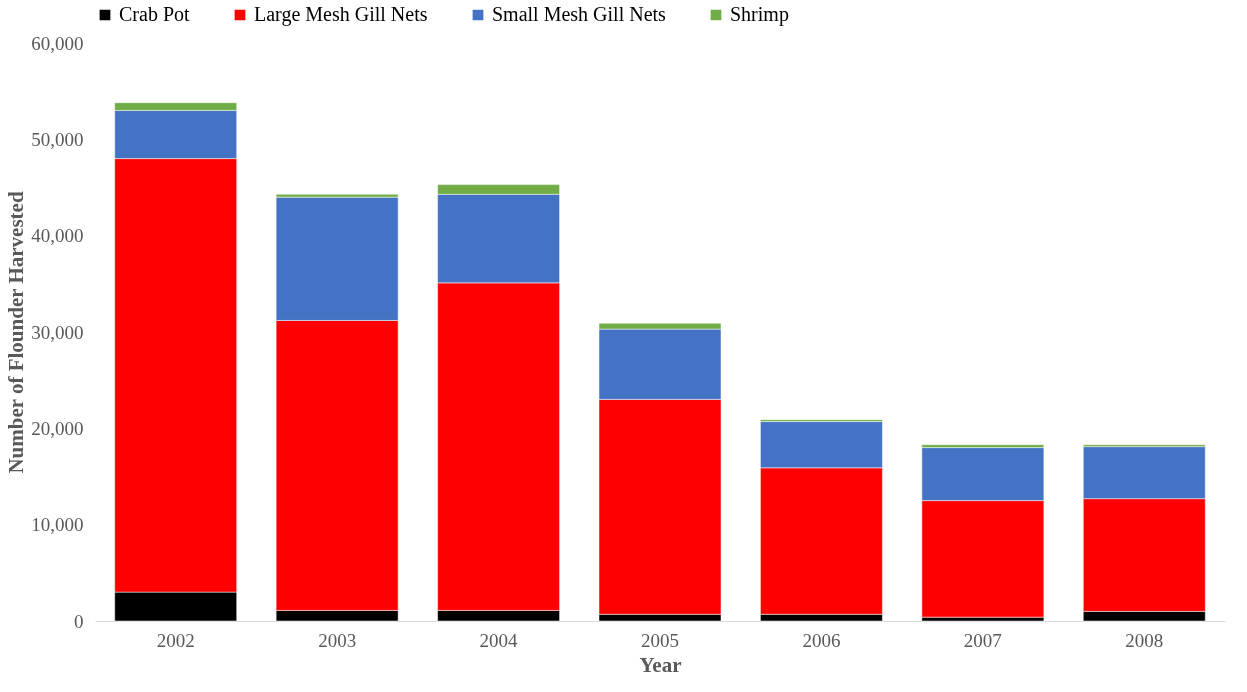  What do you see at coordinates (341, 14) in the screenshot?
I see `legend-label: Large Mesh Gill Nets` at bounding box center [341, 14].